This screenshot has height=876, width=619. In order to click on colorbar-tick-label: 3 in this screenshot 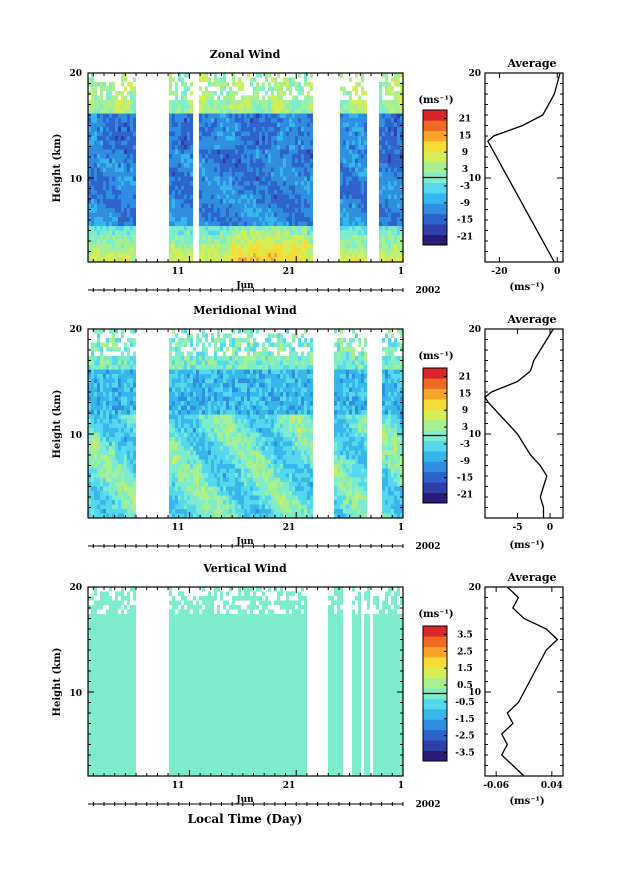, I will do `click(465, 170)`.